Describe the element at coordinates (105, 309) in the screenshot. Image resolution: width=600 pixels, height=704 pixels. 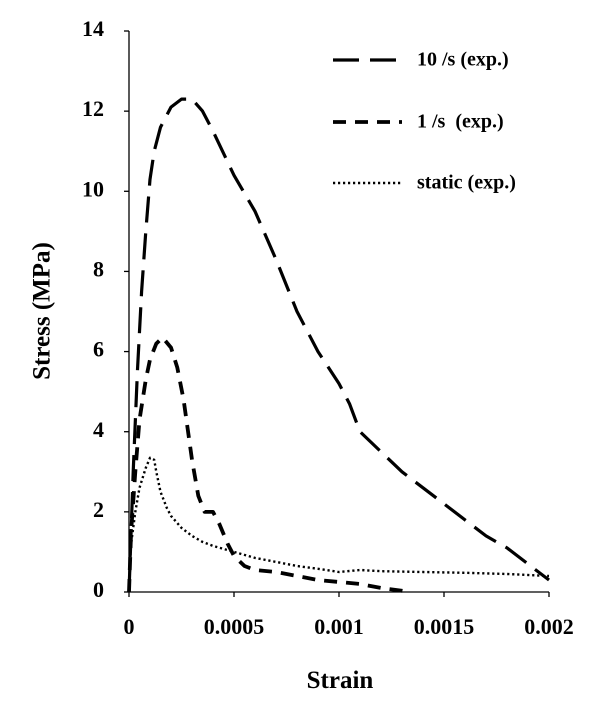
I see `y-axis-ticks: 0 2 4 6 8 10 12 14` at that location.